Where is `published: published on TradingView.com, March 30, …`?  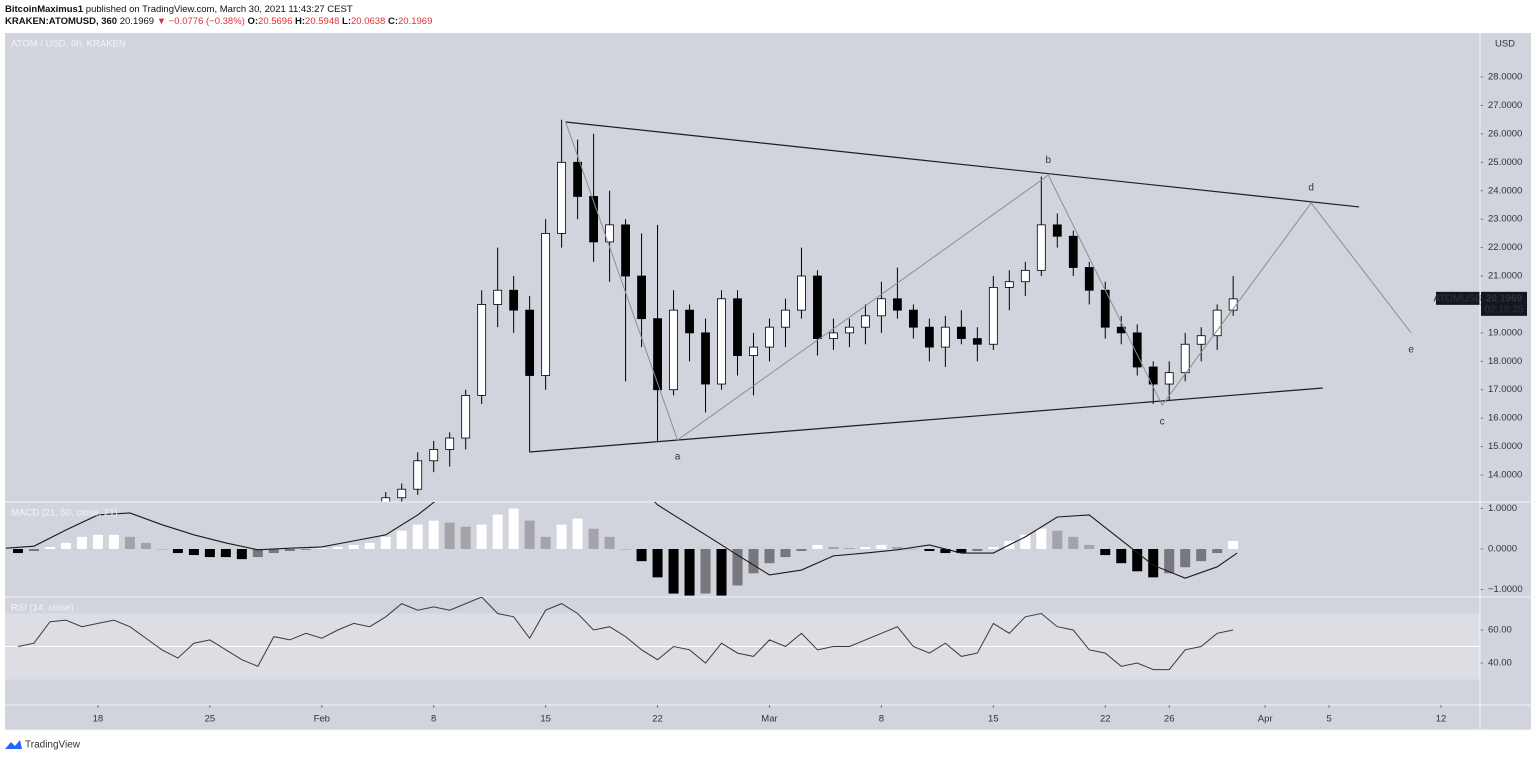
published: published on TradingView.com, March 30, … is located at coordinates (219, 9).